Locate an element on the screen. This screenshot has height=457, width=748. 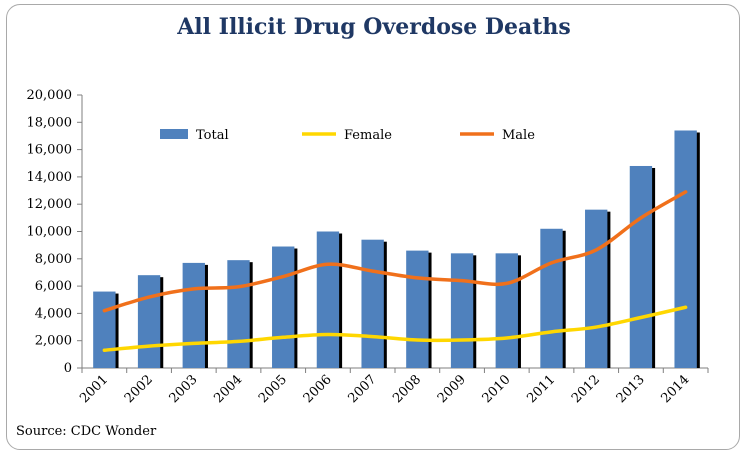
y-tick-label: 8,000 is located at coordinates (53, 259).